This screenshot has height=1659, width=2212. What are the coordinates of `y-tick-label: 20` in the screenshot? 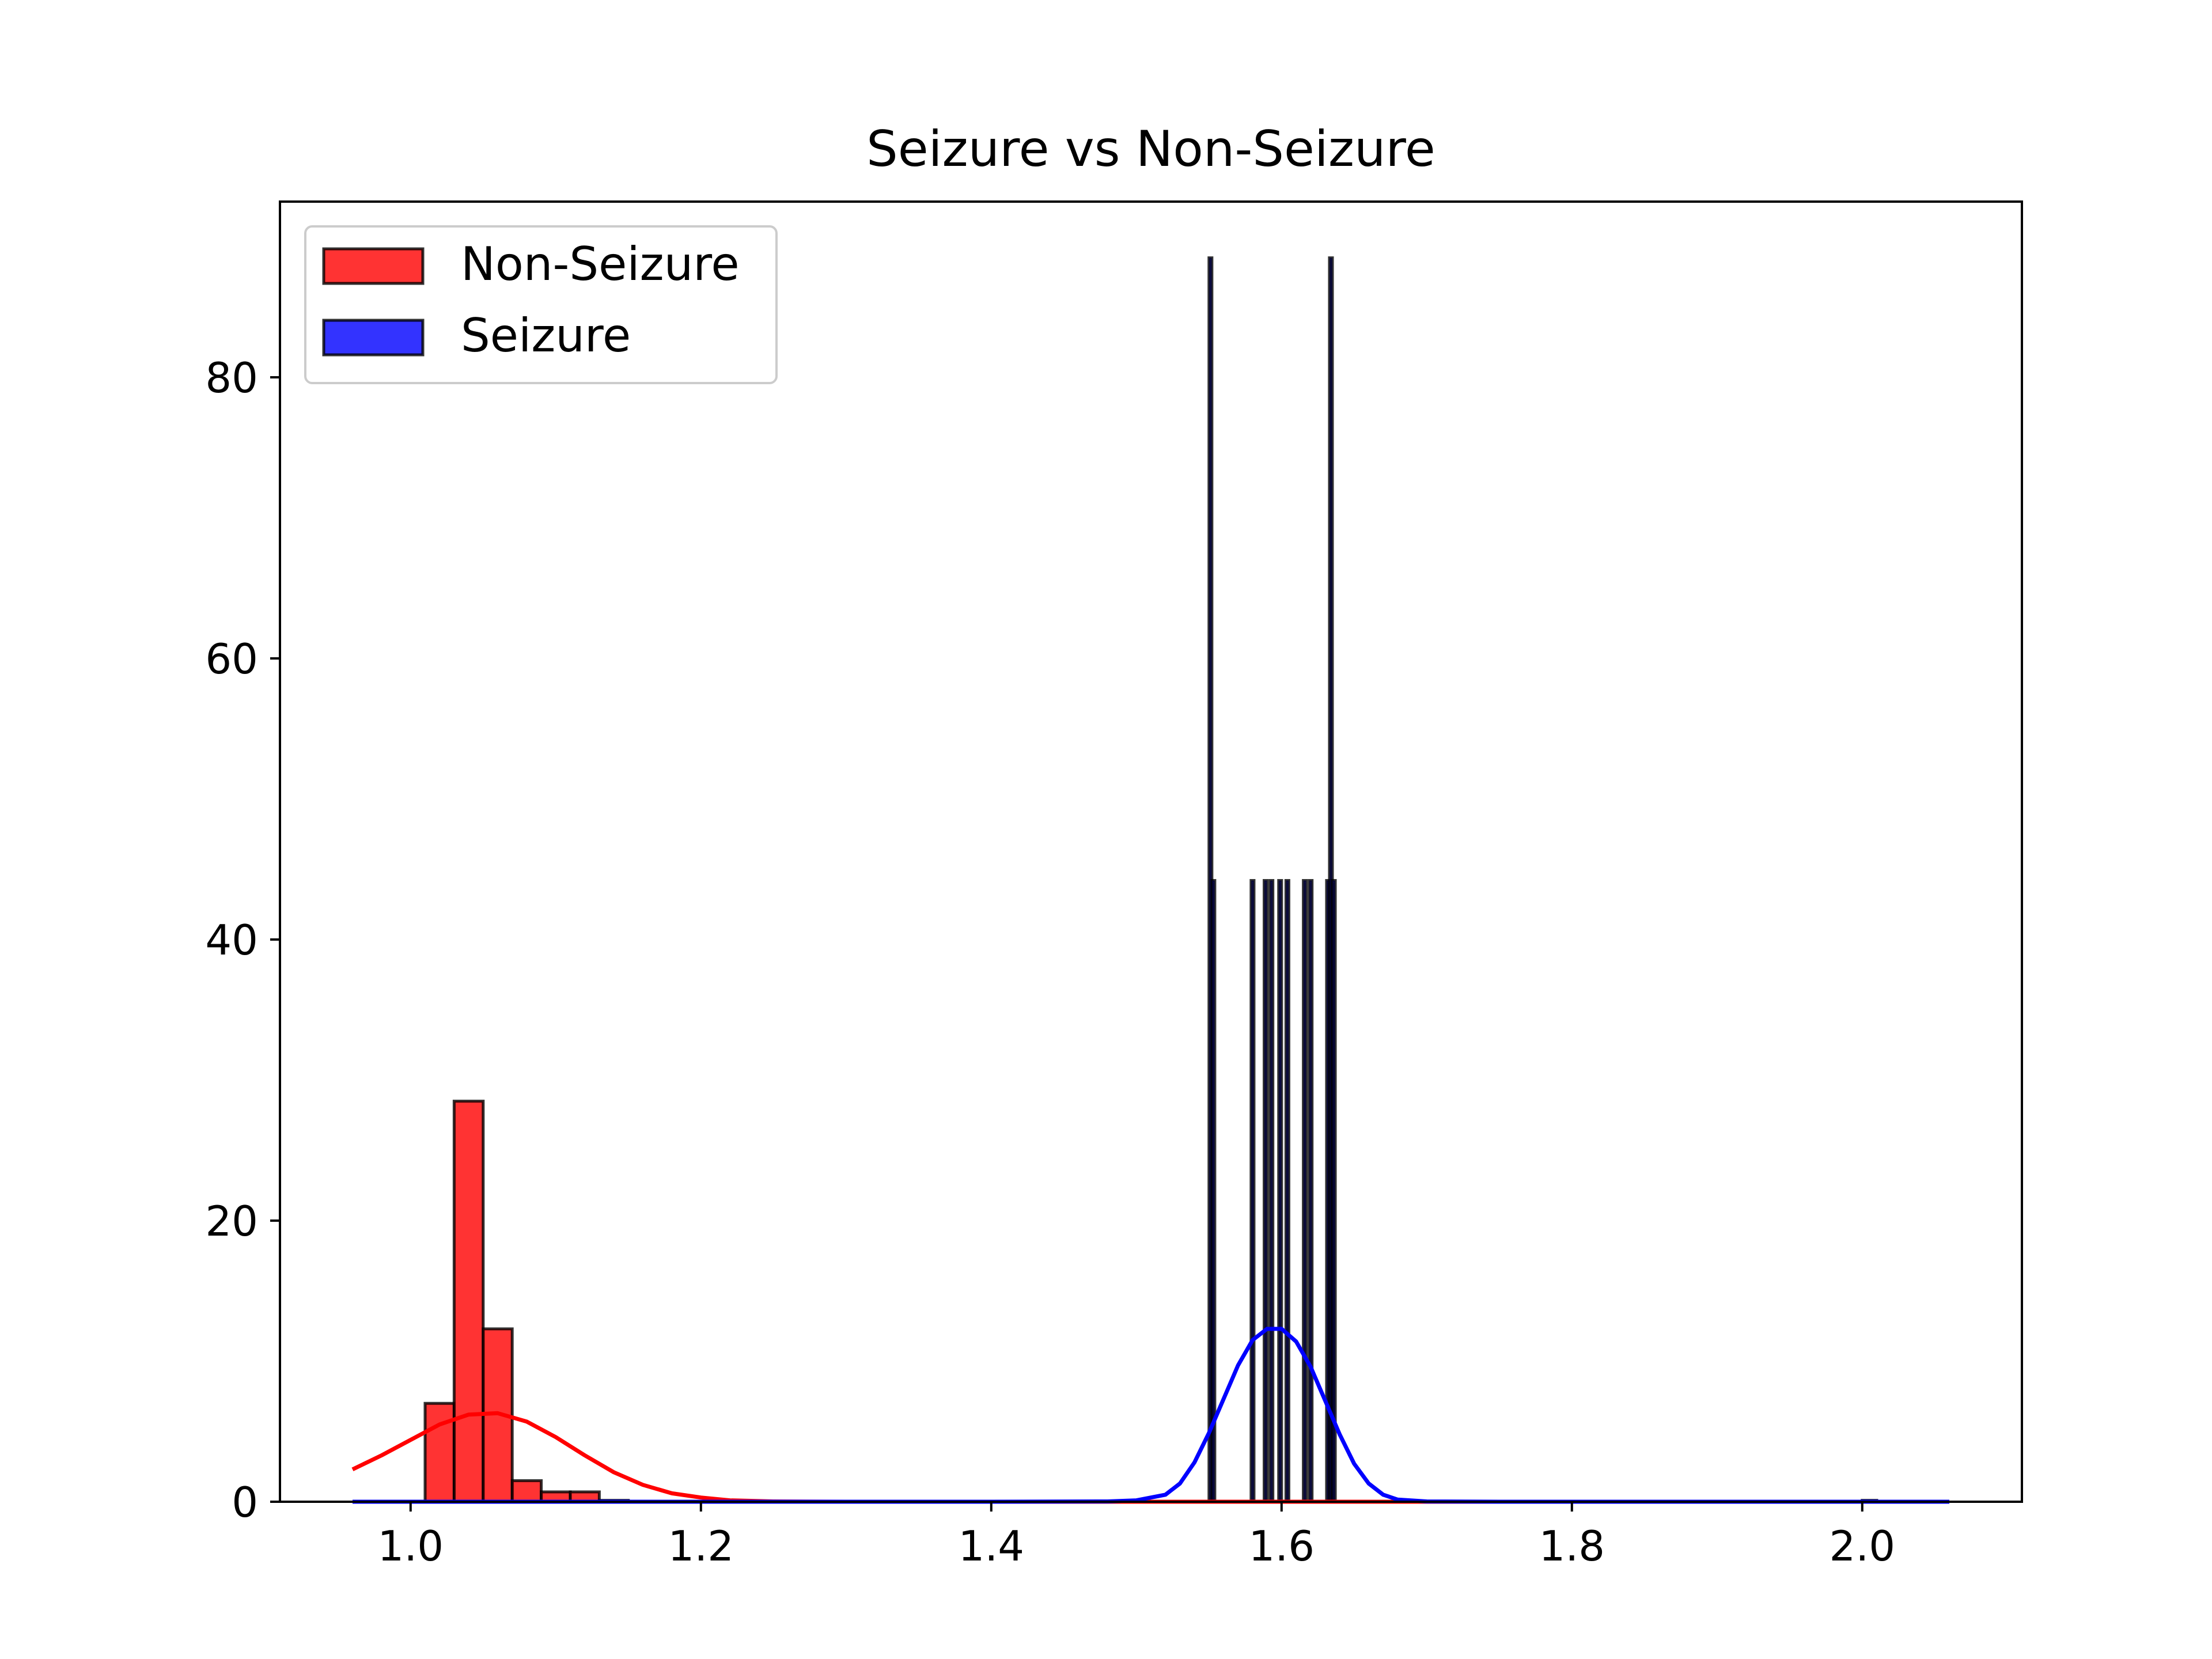 It's located at (231, 1221).